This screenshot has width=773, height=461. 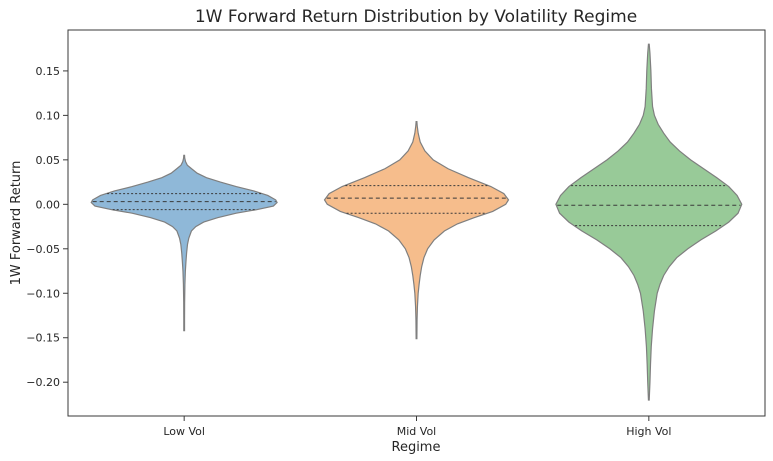 What do you see at coordinates (43, 293) in the screenshot?
I see `y-tick-label: −0.10` at bounding box center [43, 293].